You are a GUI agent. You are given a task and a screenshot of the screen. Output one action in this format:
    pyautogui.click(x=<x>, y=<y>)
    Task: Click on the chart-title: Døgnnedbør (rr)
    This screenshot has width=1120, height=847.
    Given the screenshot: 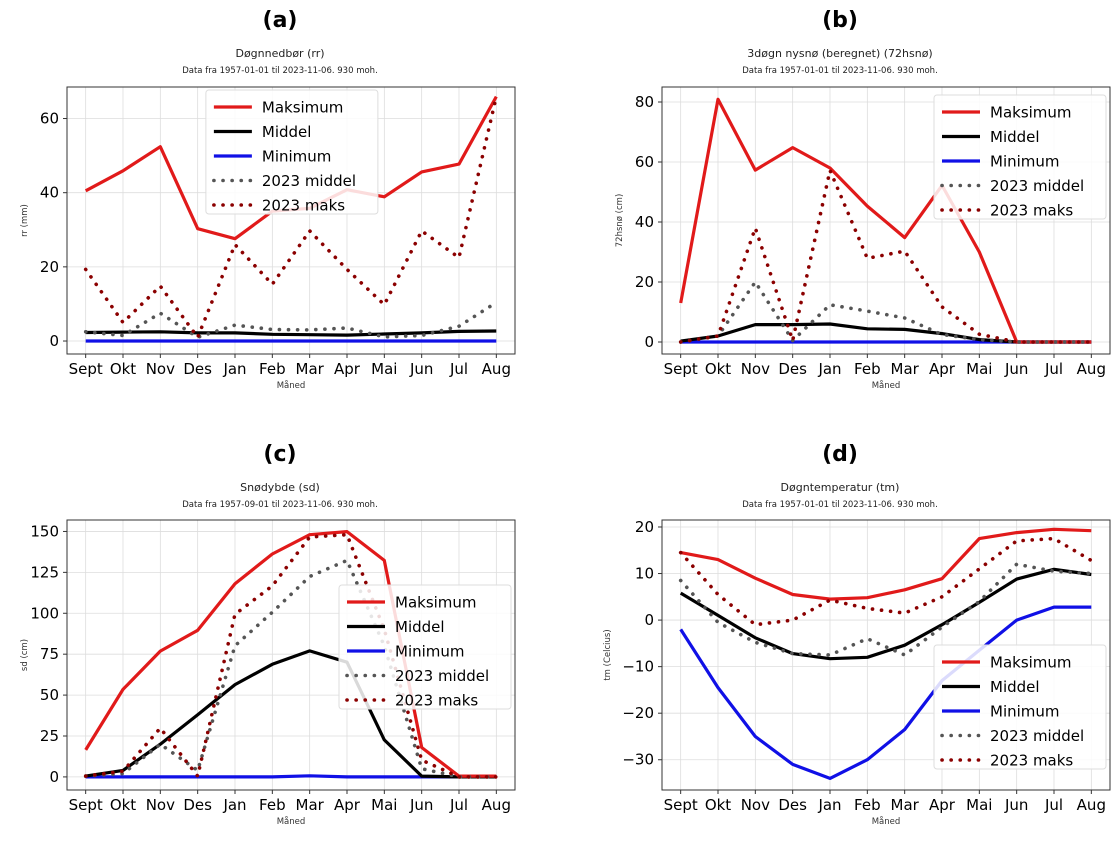 What is the action you would take?
    pyautogui.click(x=280, y=53)
    